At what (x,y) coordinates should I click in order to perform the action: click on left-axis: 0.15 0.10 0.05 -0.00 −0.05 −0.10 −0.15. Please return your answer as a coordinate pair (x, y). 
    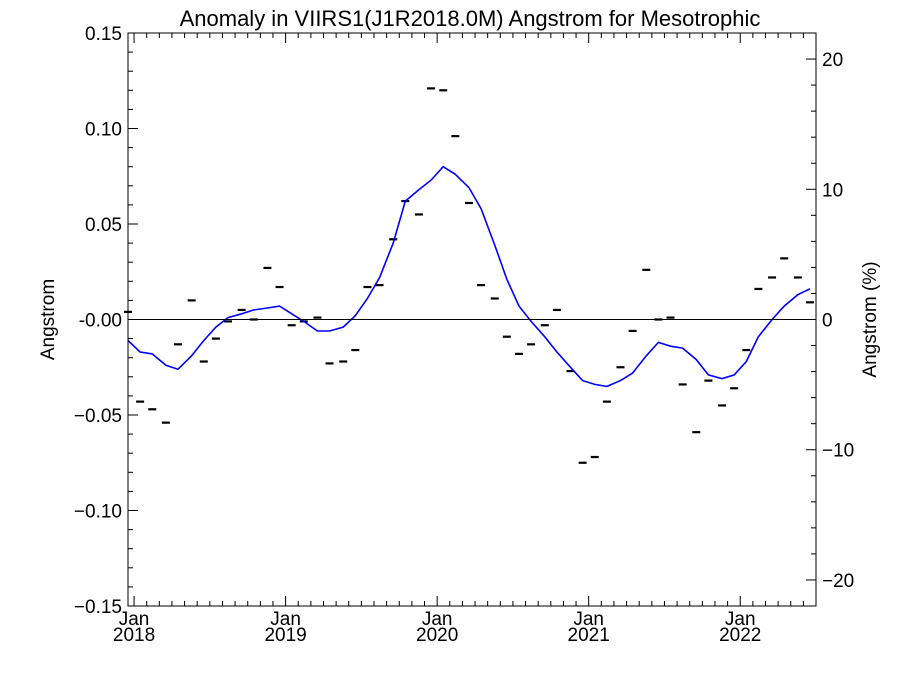
    Looking at the image, I should click on (106, 321).